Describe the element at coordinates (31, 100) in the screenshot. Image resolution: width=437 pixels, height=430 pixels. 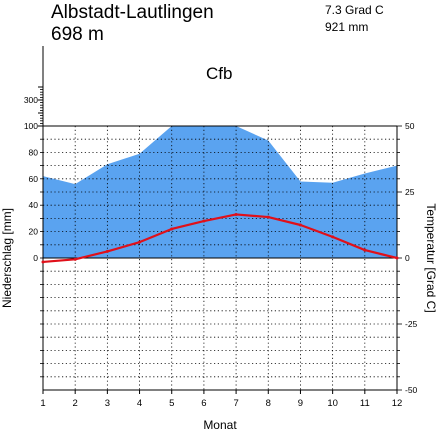
I see `left-tick-label: 300` at that location.